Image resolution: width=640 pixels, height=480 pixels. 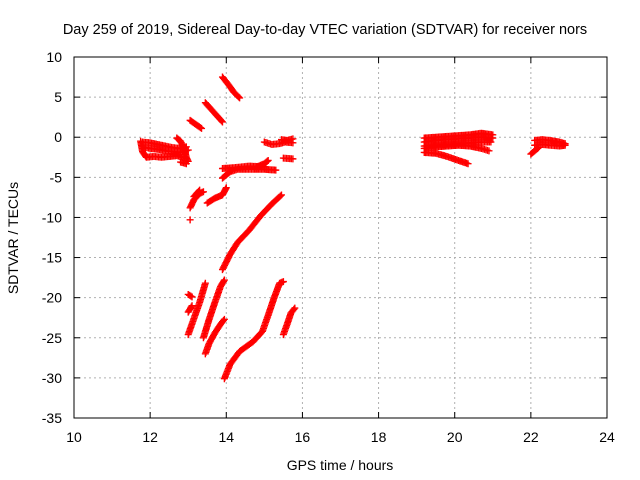 What do you see at coordinates (226, 437) in the screenshot?
I see `x-tick-label: 14` at bounding box center [226, 437].